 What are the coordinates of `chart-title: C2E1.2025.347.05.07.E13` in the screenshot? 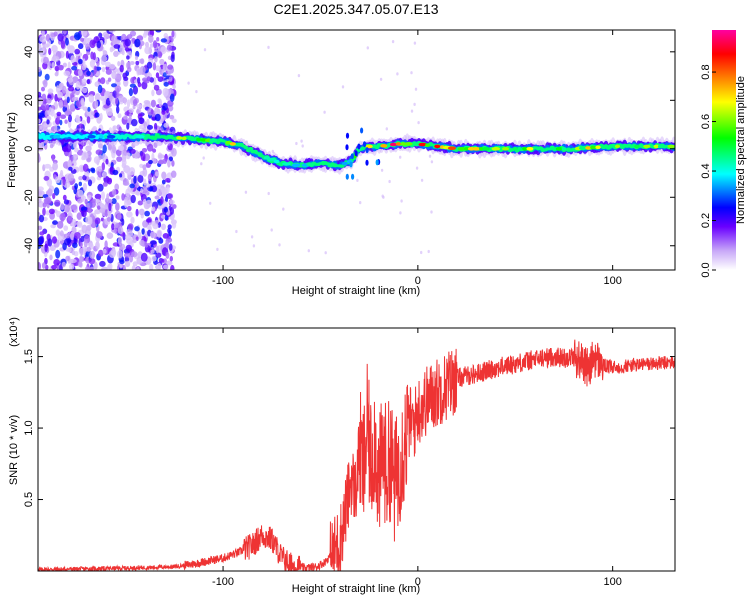 It's located at (355, 9).